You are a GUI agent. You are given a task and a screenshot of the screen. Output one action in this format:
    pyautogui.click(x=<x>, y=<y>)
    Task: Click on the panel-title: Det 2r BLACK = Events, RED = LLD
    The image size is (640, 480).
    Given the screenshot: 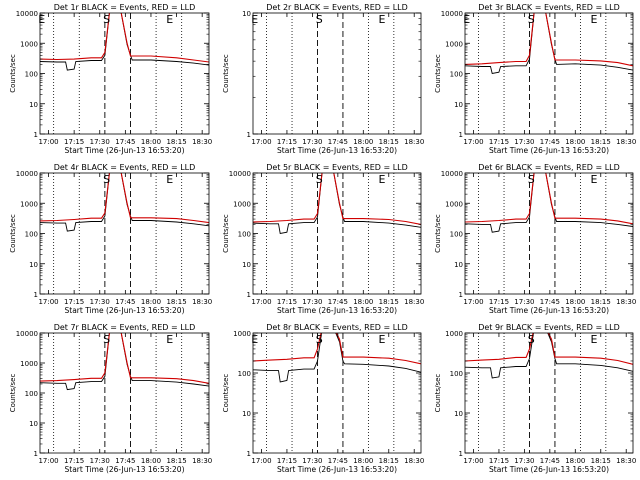 What is the action you would take?
    pyautogui.click(x=337, y=7)
    